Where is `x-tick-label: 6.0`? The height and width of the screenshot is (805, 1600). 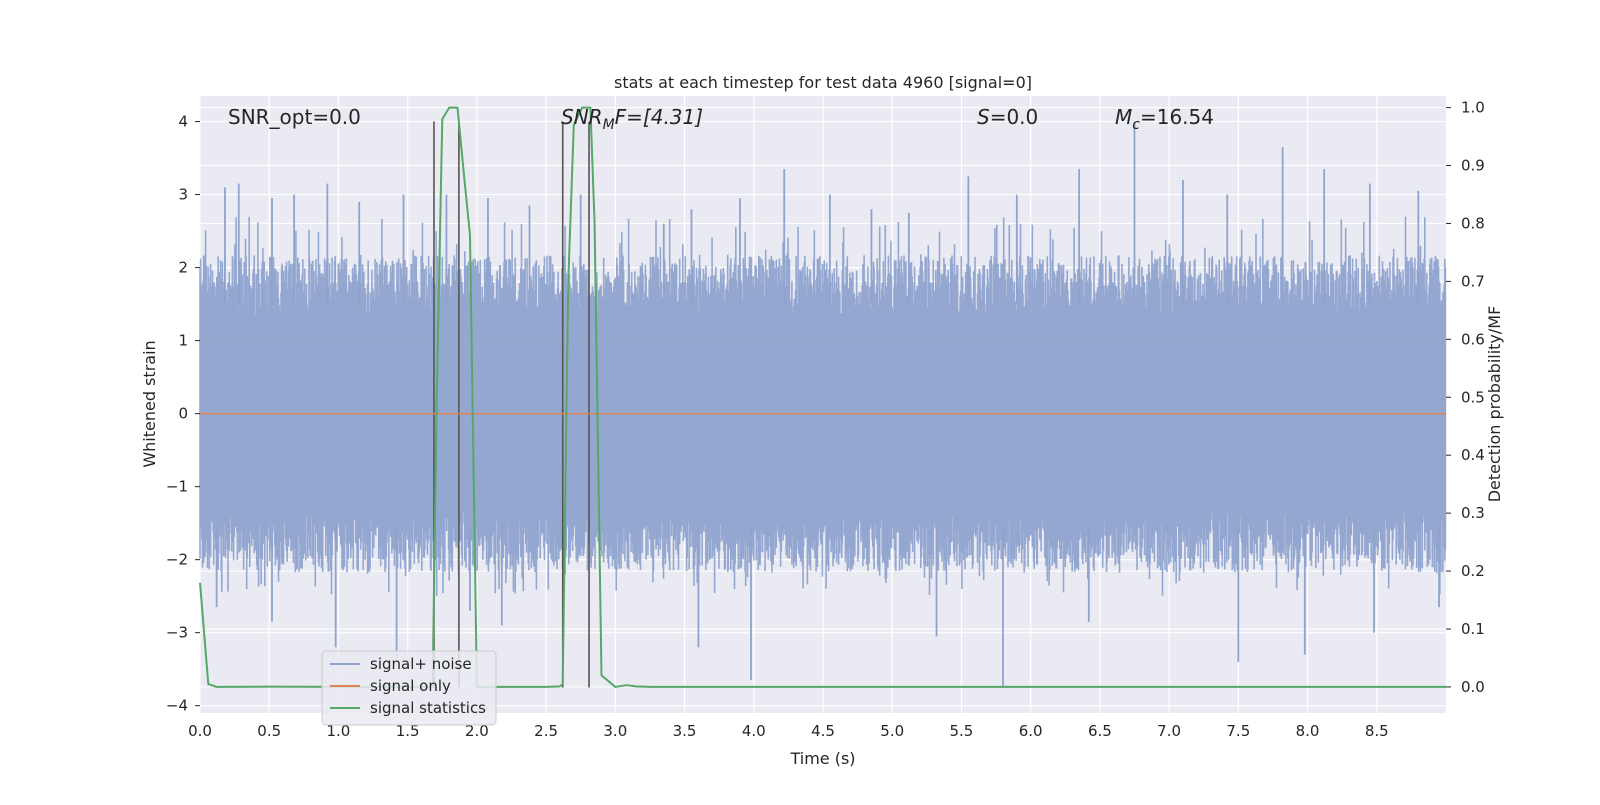 x-tick-label: 6.0 is located at coordinates (1031, 731).